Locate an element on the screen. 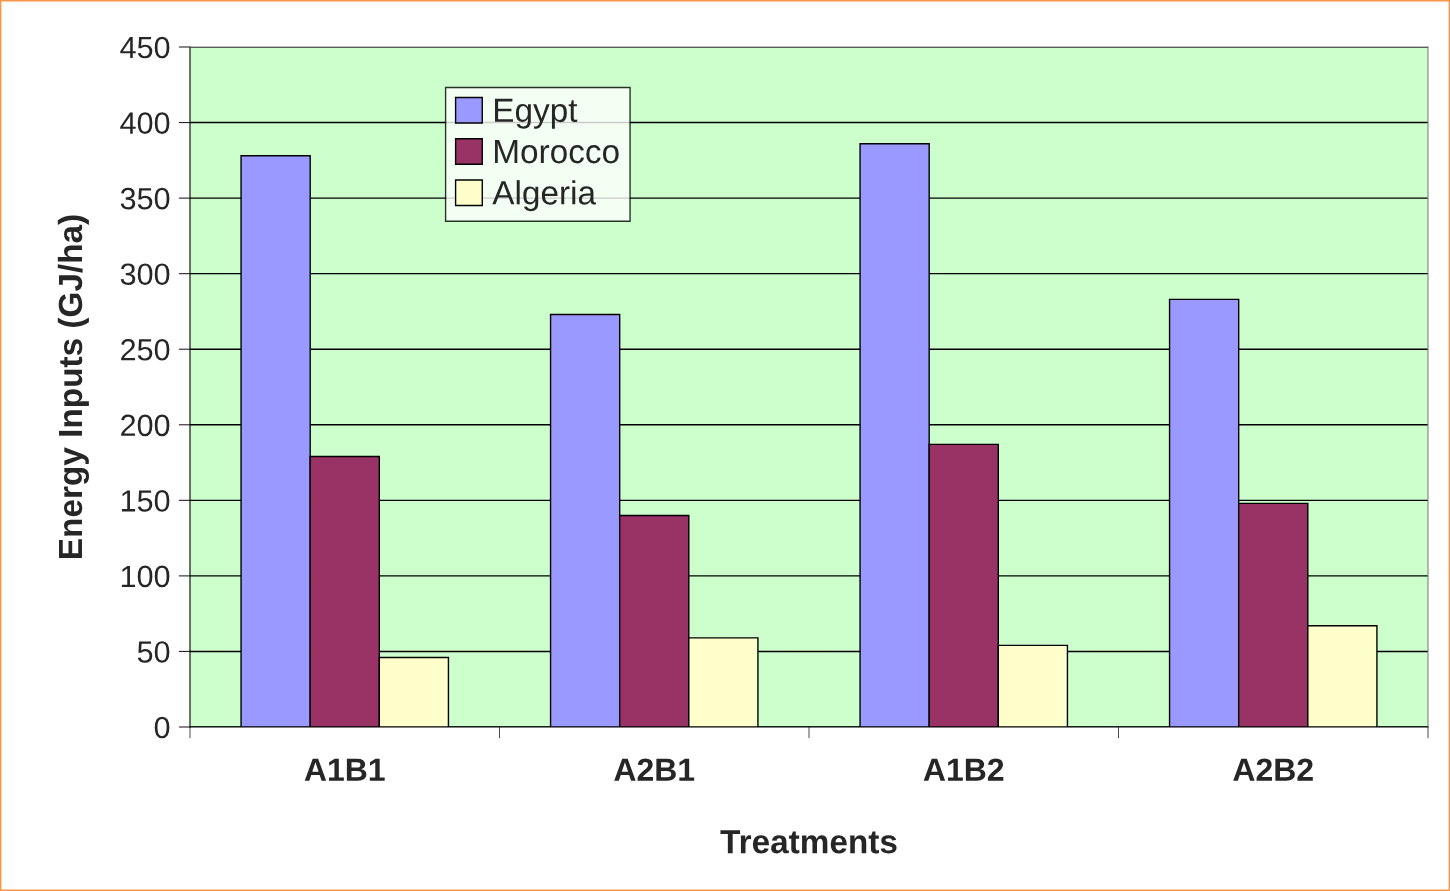 This screenshot has height=891, width=1450. legend-label: Morocco is located at coordinates (557, 152).